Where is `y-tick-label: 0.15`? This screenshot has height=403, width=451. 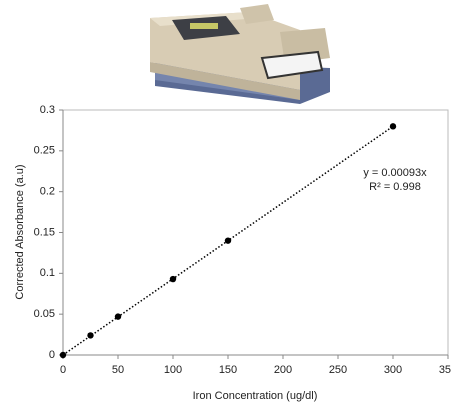 y-tick-label: 0.15 is located at coordinates (44, 232).